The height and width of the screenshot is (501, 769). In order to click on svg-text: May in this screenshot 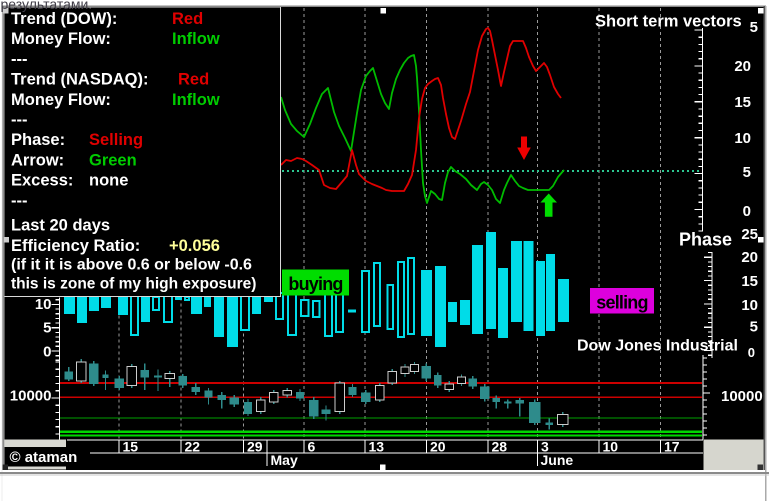, I will do `click(284, 460)`.